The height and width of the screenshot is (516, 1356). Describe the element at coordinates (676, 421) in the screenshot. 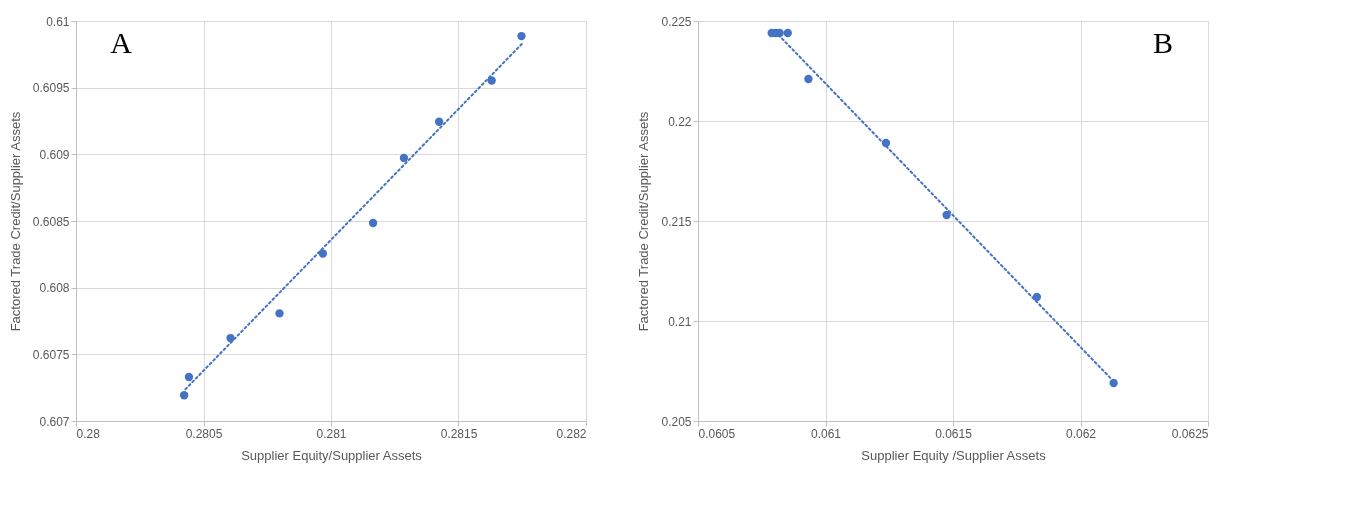

I see `y-tick-label: 0.205` at that location.